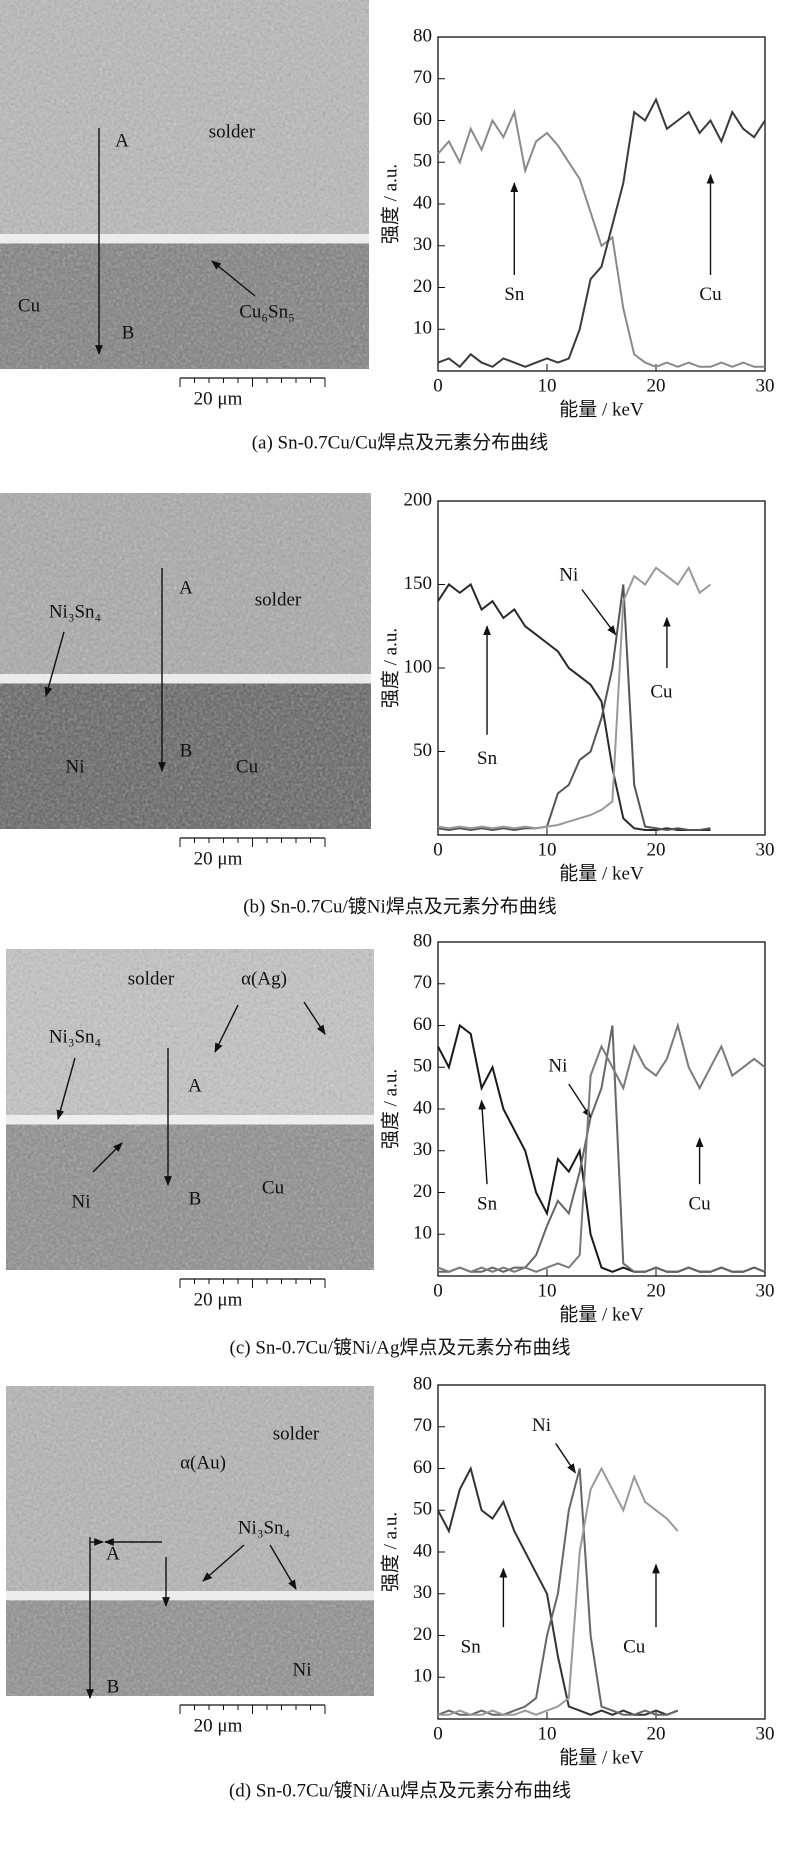 This screenshot has width=800, height=1856. Describe the element at coordinates (418, 499) in the screenshot. I see `y-tick-label: 200` at that location.